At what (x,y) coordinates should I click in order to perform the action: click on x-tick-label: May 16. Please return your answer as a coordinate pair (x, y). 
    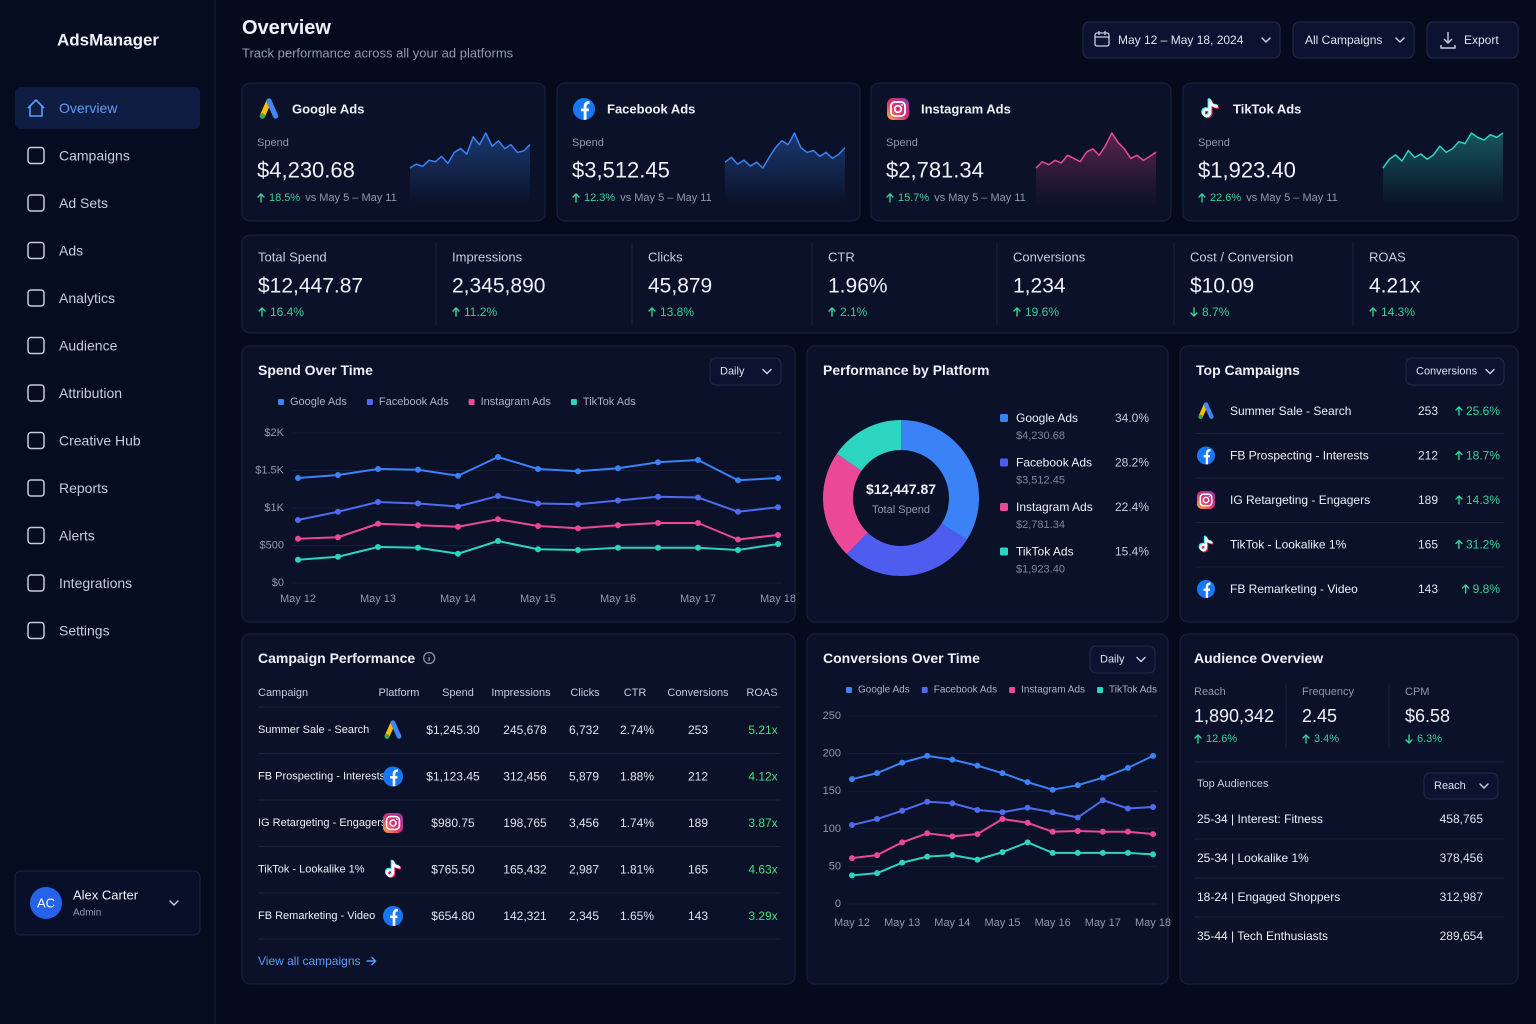
    Looking at the image, I should click on (618, 599).